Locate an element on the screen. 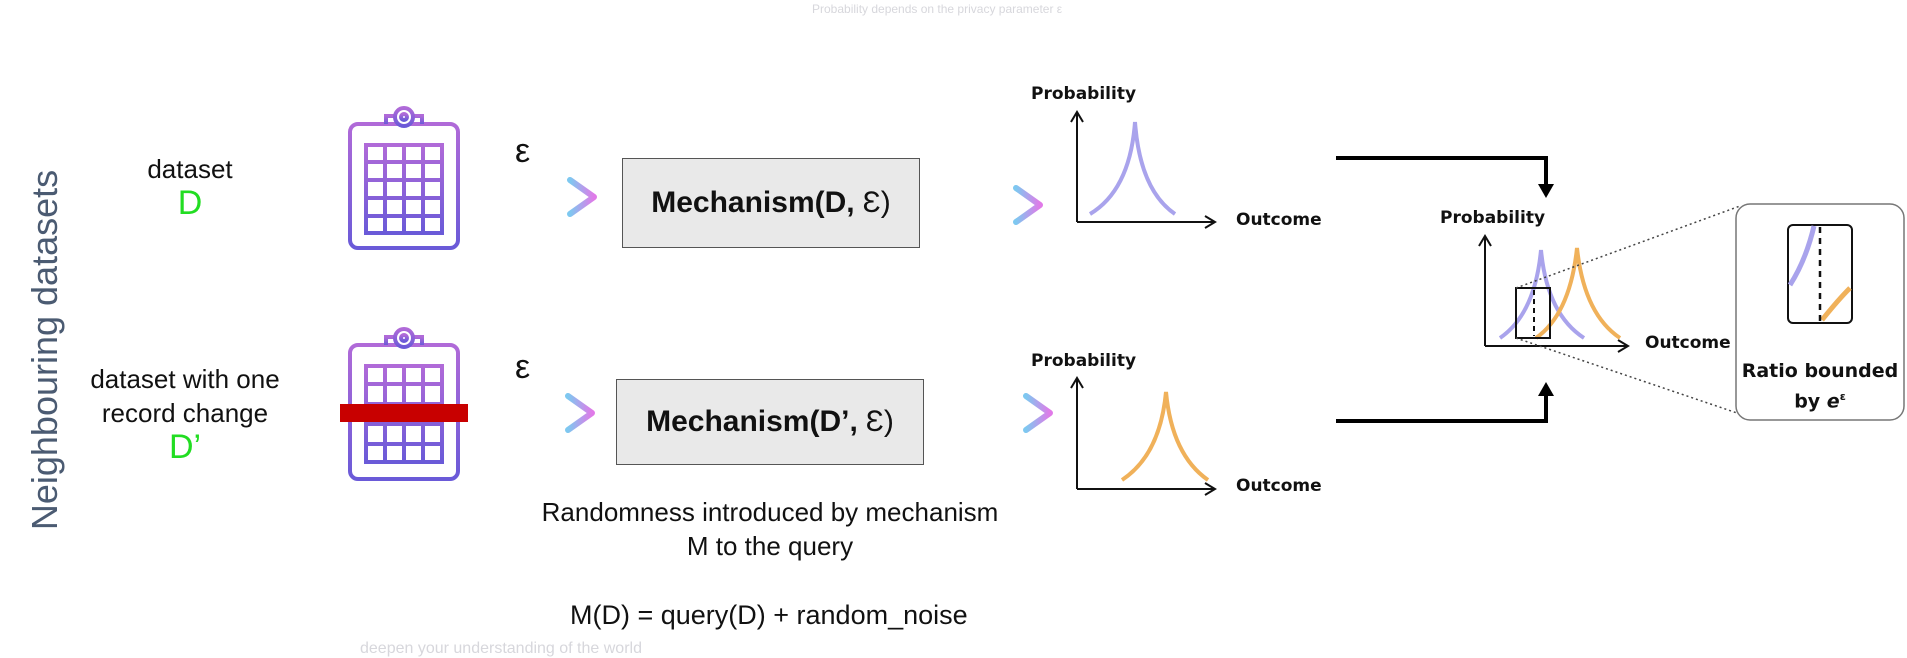 This screenshot has height=658, width=1907. mechanism-bottom-eps: Ɛ) is located at coordinates (879, 421).